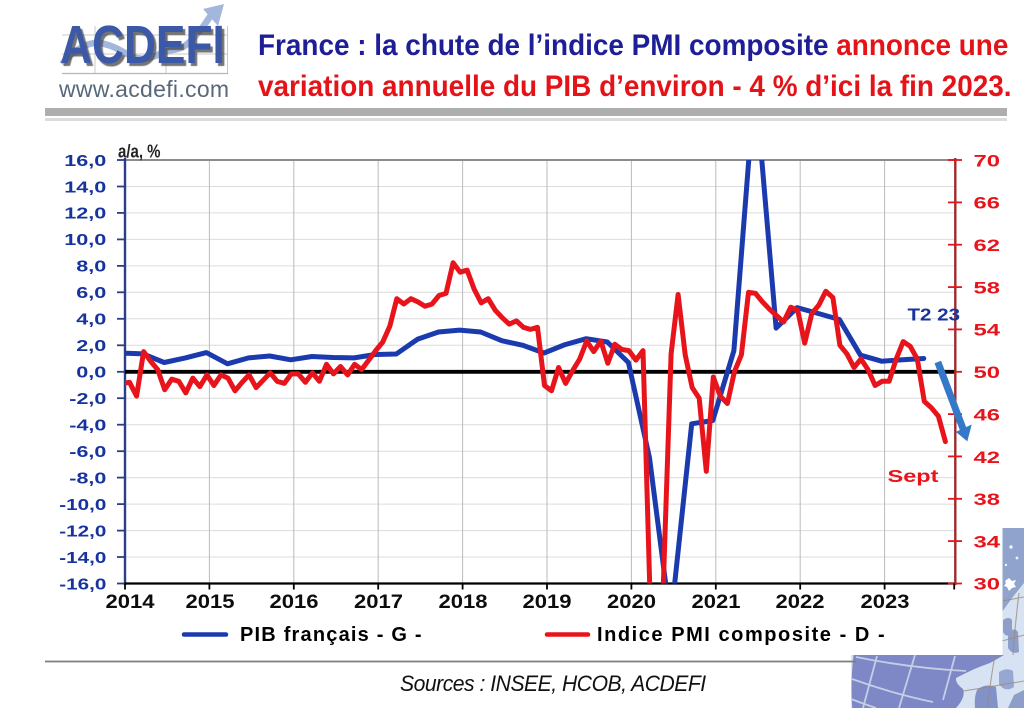 The image size is (1024, 708). What do you see at coordinates (987, 499) in the screenshot?
I see `svg-text: 38` at bounding box center [987, 499].